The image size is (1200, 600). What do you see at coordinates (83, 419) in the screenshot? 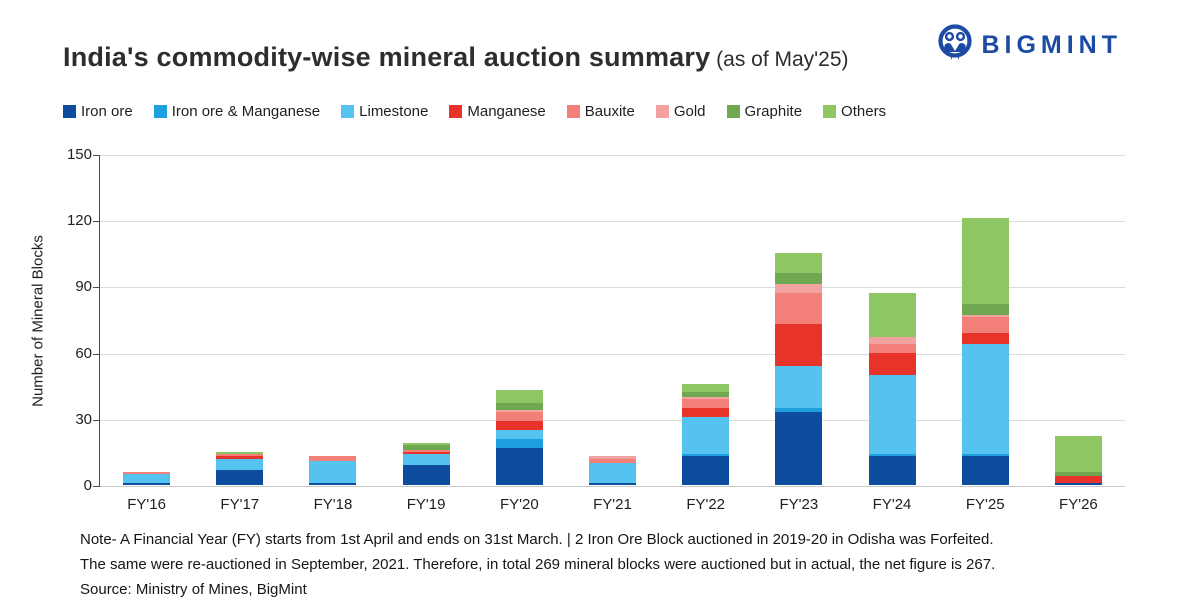
I see `y-tick-label-30: 30` at bounding box center [83, 419].